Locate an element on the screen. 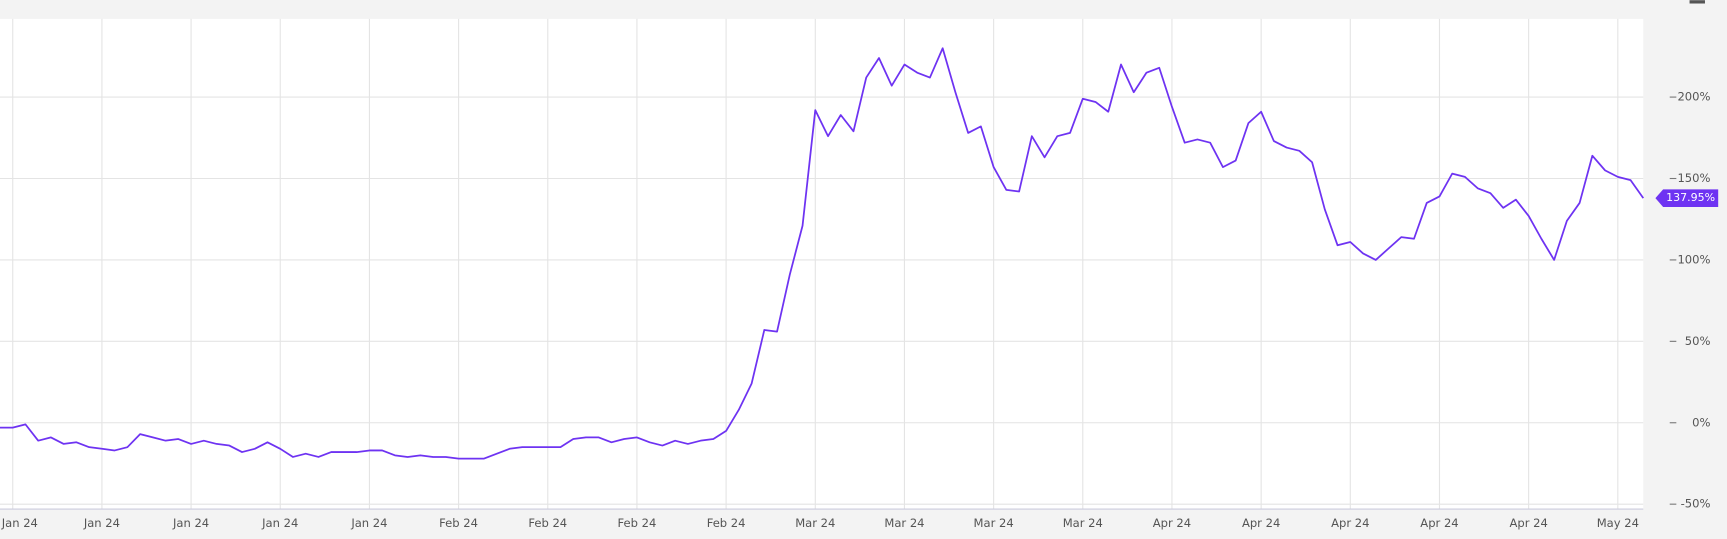 The width and height of the screenshot is (1727, 539). y-tick-label: 50% is located at coordinates (1698, 341).